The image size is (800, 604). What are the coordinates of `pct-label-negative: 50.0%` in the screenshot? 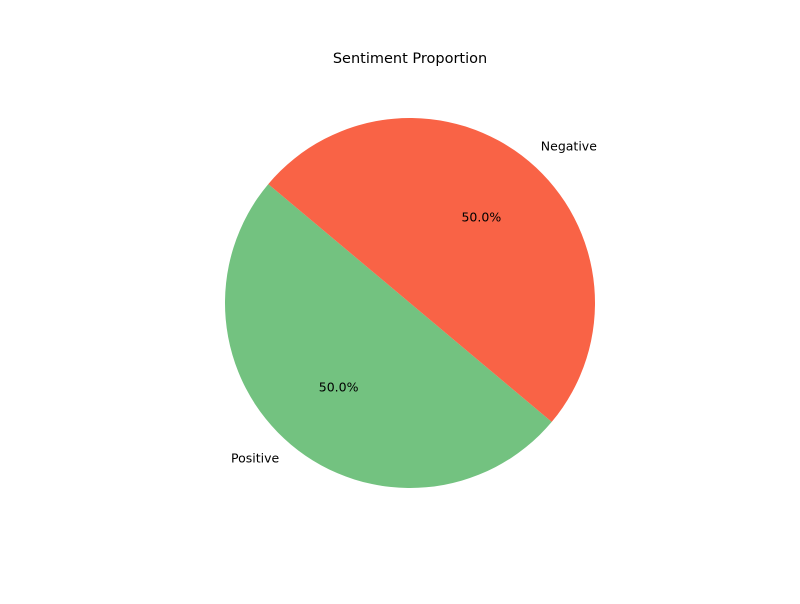 It's located at (481, 216).